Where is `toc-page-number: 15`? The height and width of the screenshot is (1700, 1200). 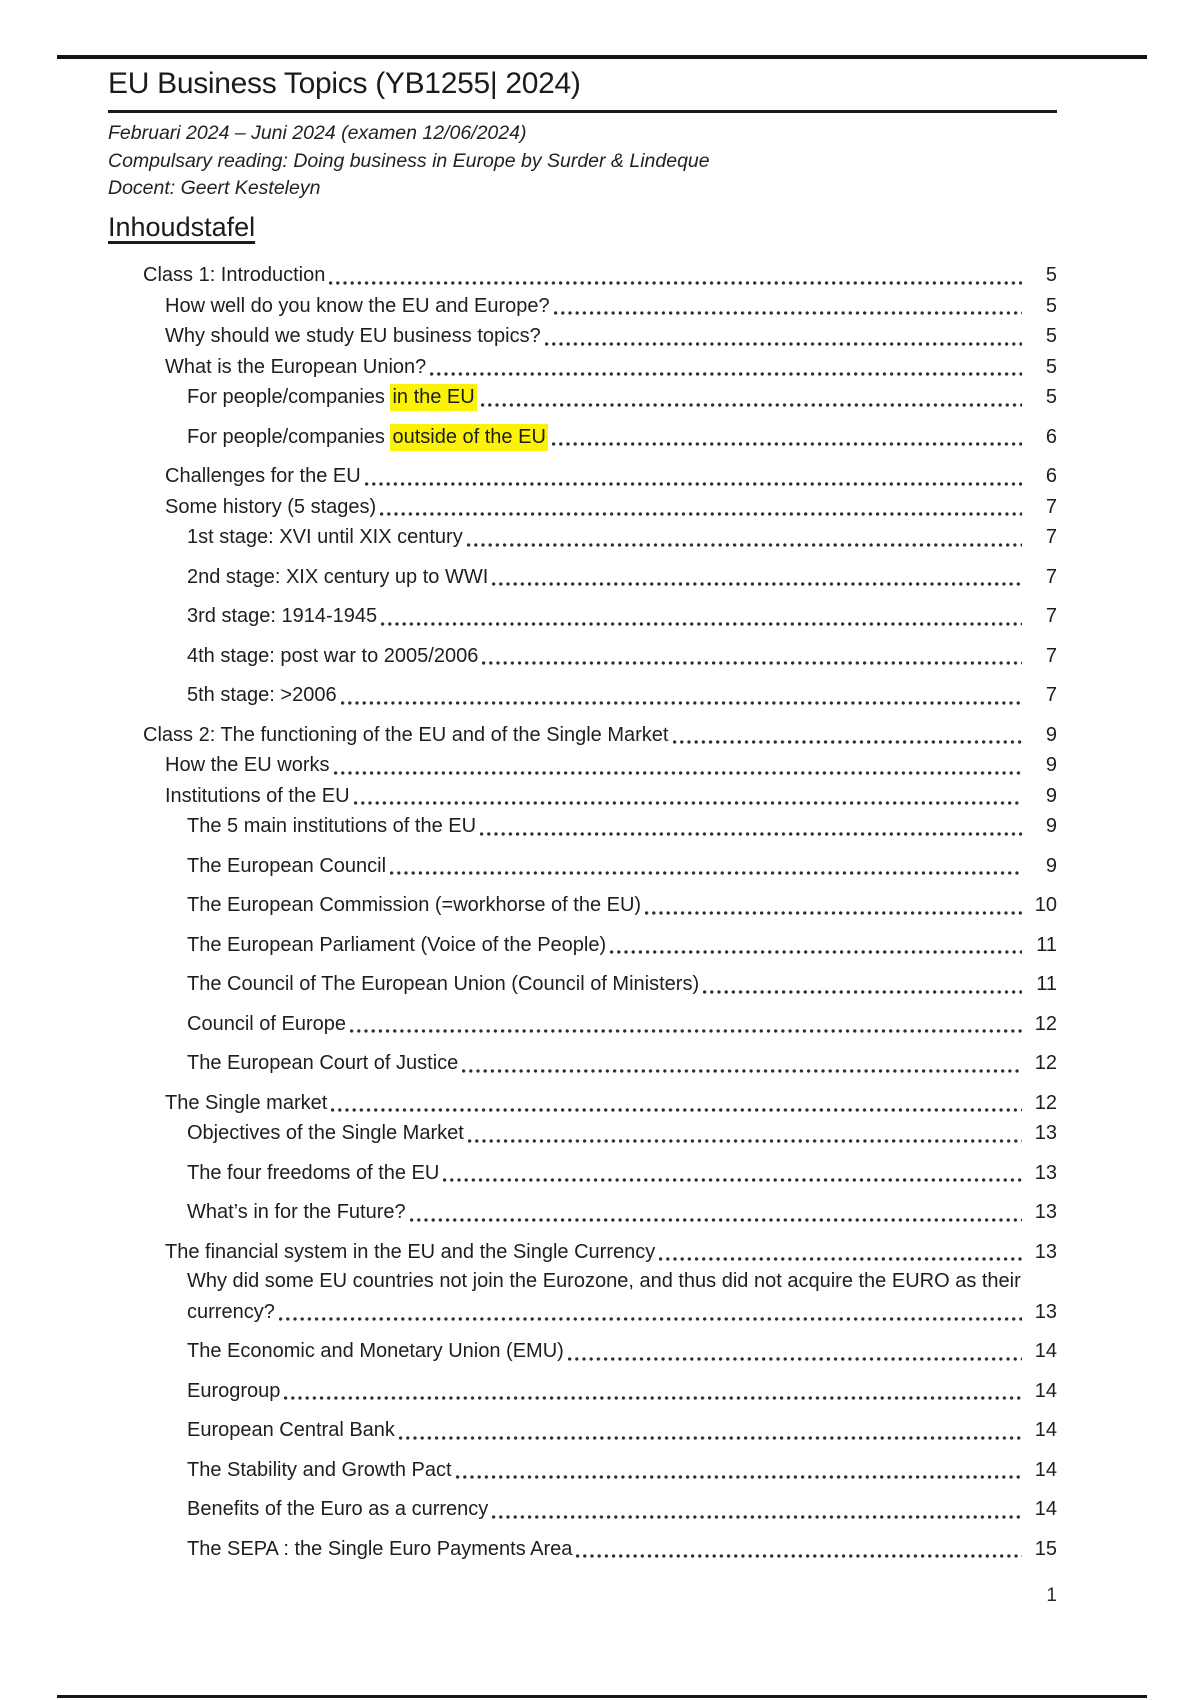 toc-page-number: 15 is located at coordinates (1045, 1548).